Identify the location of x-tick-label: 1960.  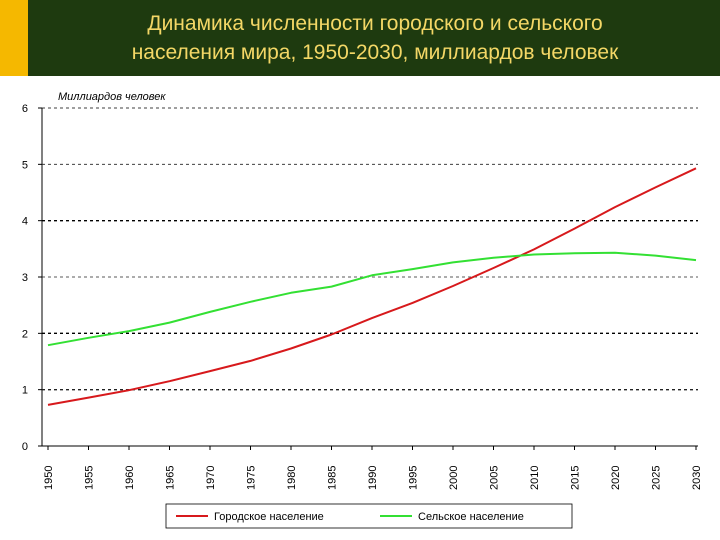
(130, 478).